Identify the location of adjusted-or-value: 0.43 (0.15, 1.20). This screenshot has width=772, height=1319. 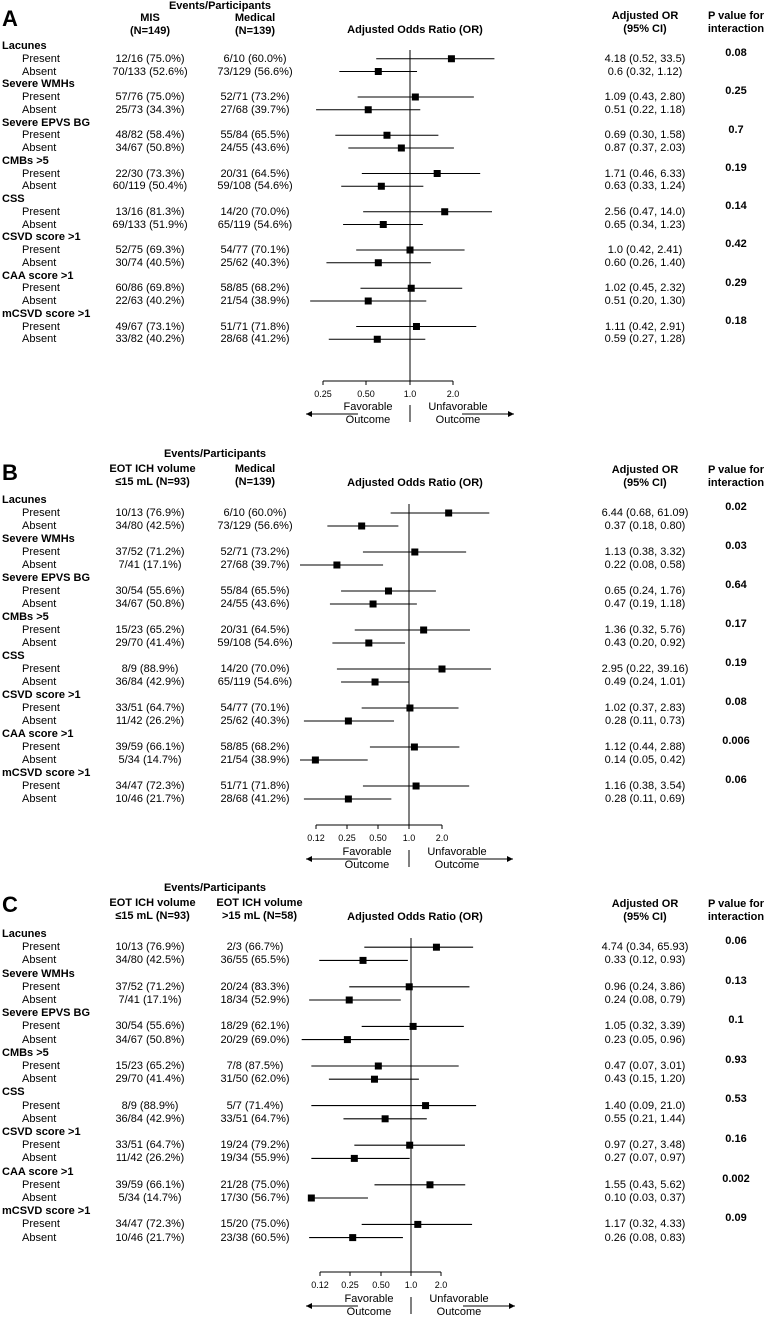
(645, 1079).